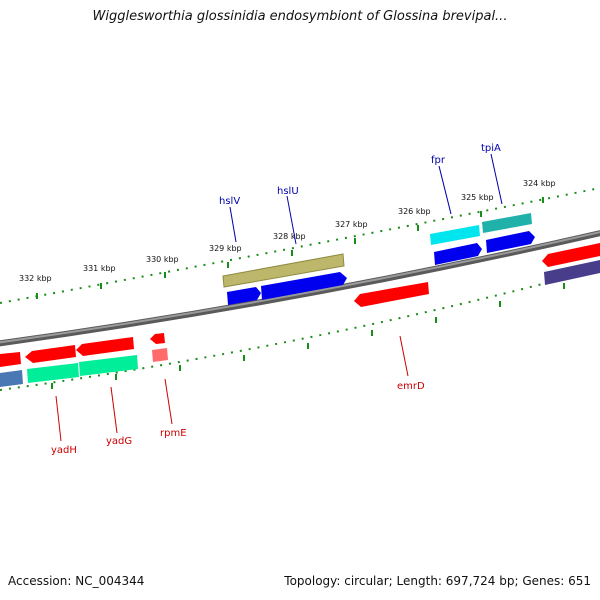 The height and width of the screenshot is (600, 600). Describe the element at coordinates (360, 175) in the screenshot. I see `forward-gene-labels: hslV hslU fpr tpiA` at that location.